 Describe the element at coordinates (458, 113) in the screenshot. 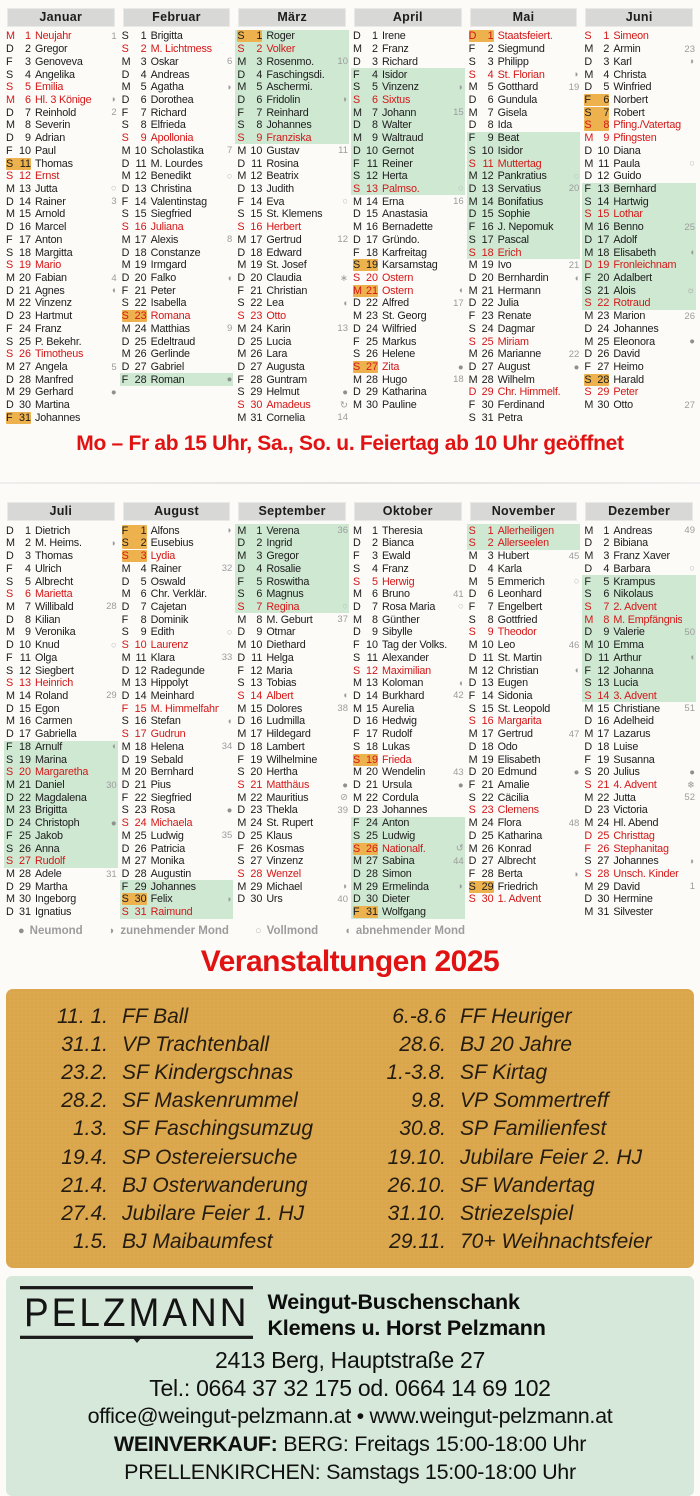

I see `week-number: 15` at that location.